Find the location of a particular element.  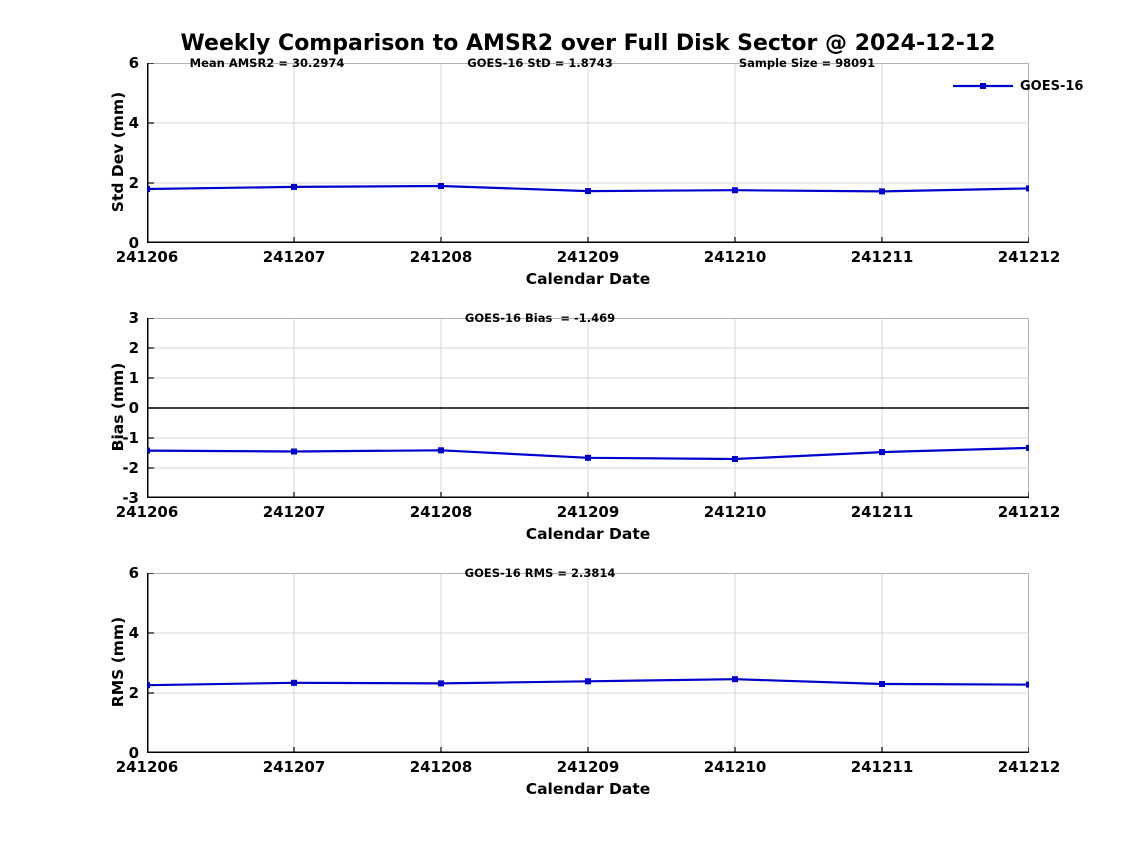

annotation-std-dev-1: GOES-16 StD = 1.8743 is located at coordinates (540, 63).